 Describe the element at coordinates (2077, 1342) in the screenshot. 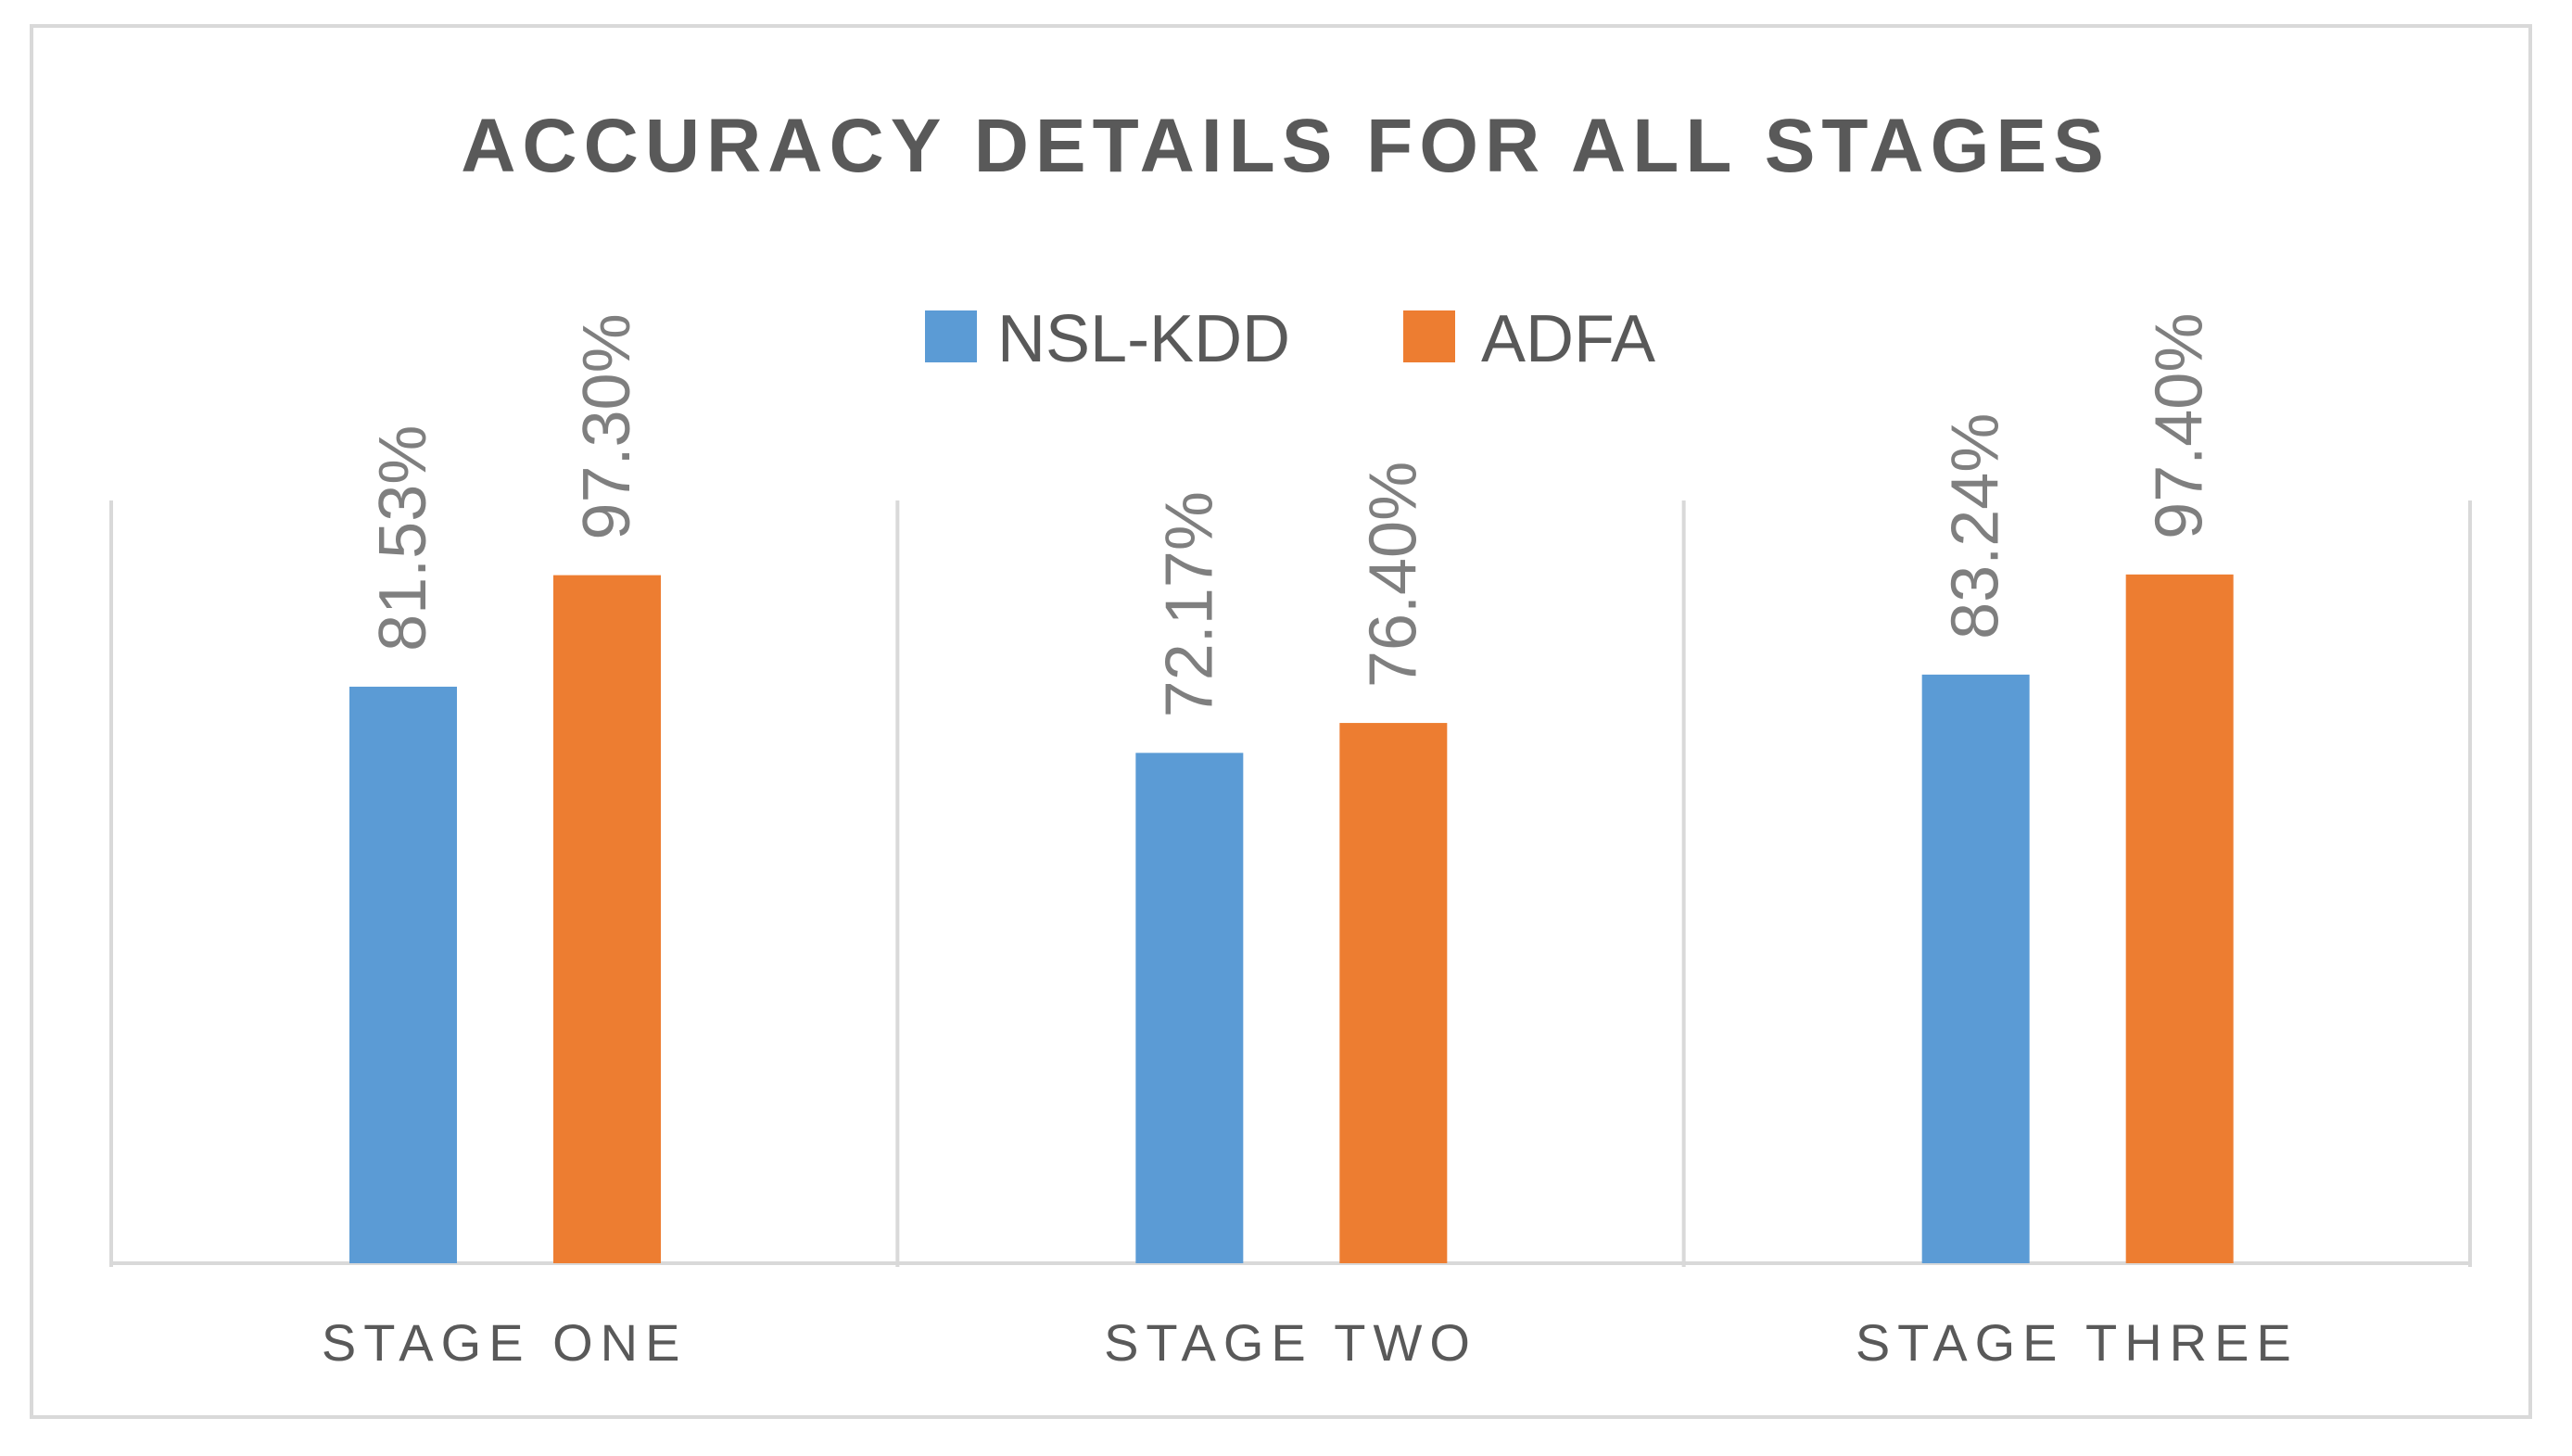

I see `category-label: STAGE THREE` at that location.